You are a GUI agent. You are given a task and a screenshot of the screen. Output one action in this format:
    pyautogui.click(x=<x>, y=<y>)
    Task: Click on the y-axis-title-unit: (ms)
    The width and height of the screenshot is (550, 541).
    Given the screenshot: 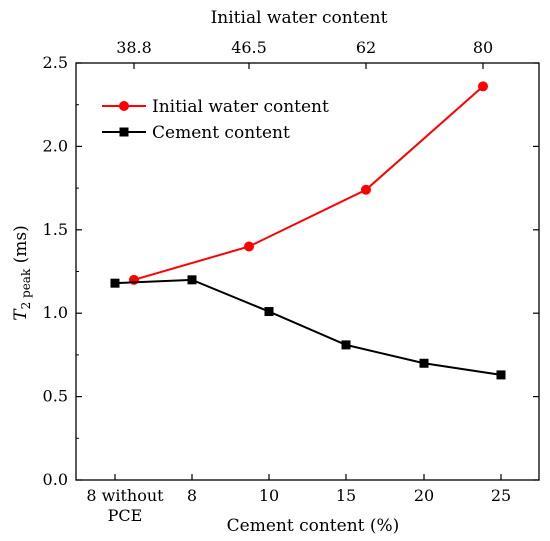 What is the action you would take?
    pyautogui.click(x=21, y=247)
    